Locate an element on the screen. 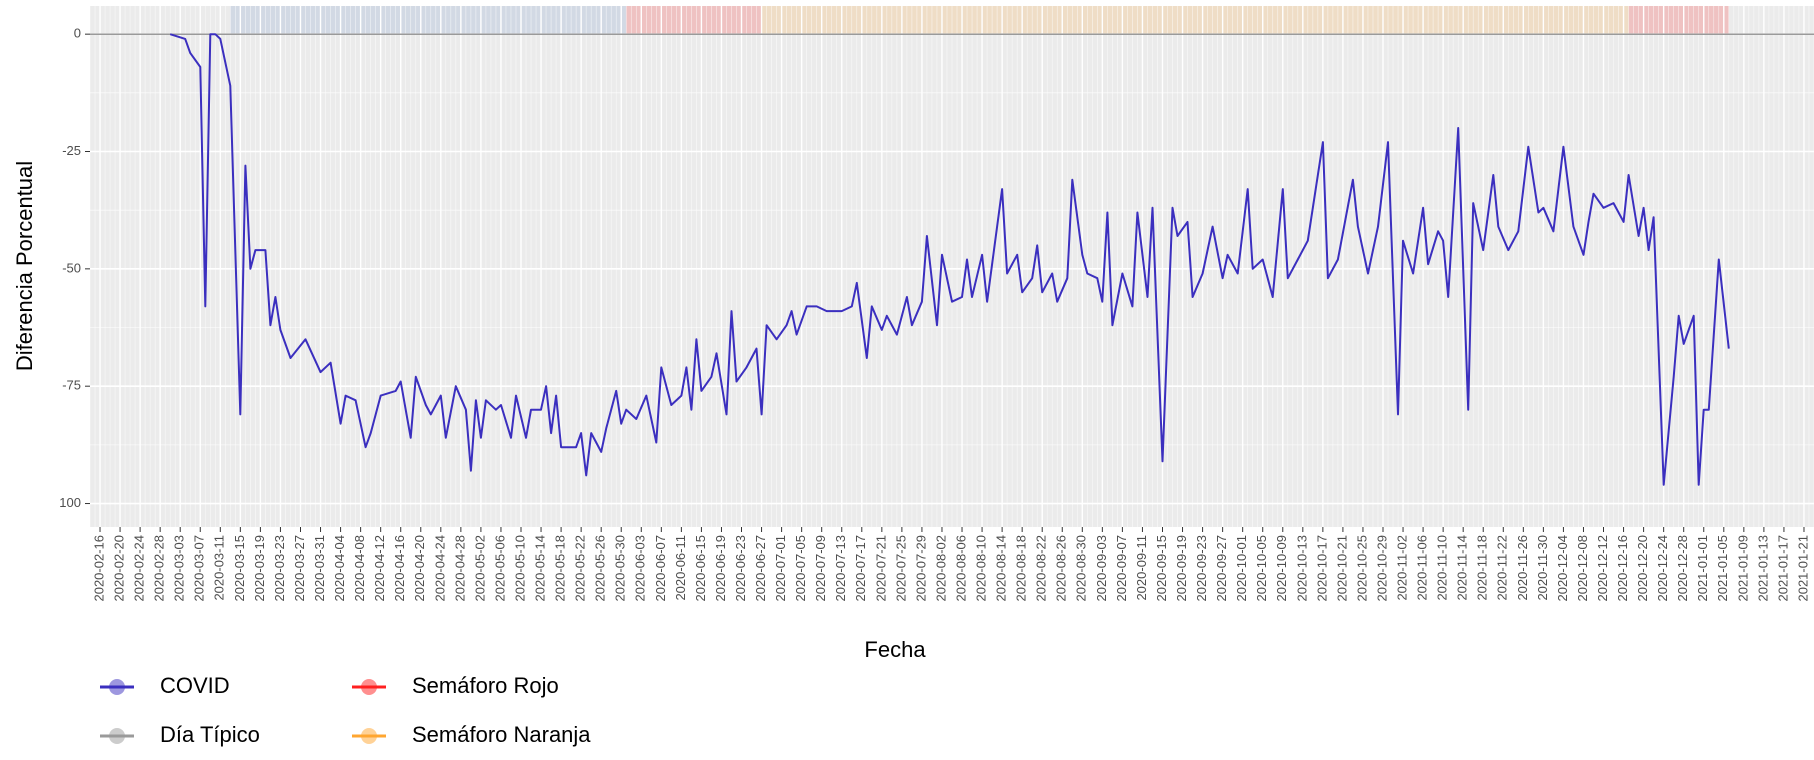  legend-label: Semáforo Rojo is located at coordinates (485, 685).